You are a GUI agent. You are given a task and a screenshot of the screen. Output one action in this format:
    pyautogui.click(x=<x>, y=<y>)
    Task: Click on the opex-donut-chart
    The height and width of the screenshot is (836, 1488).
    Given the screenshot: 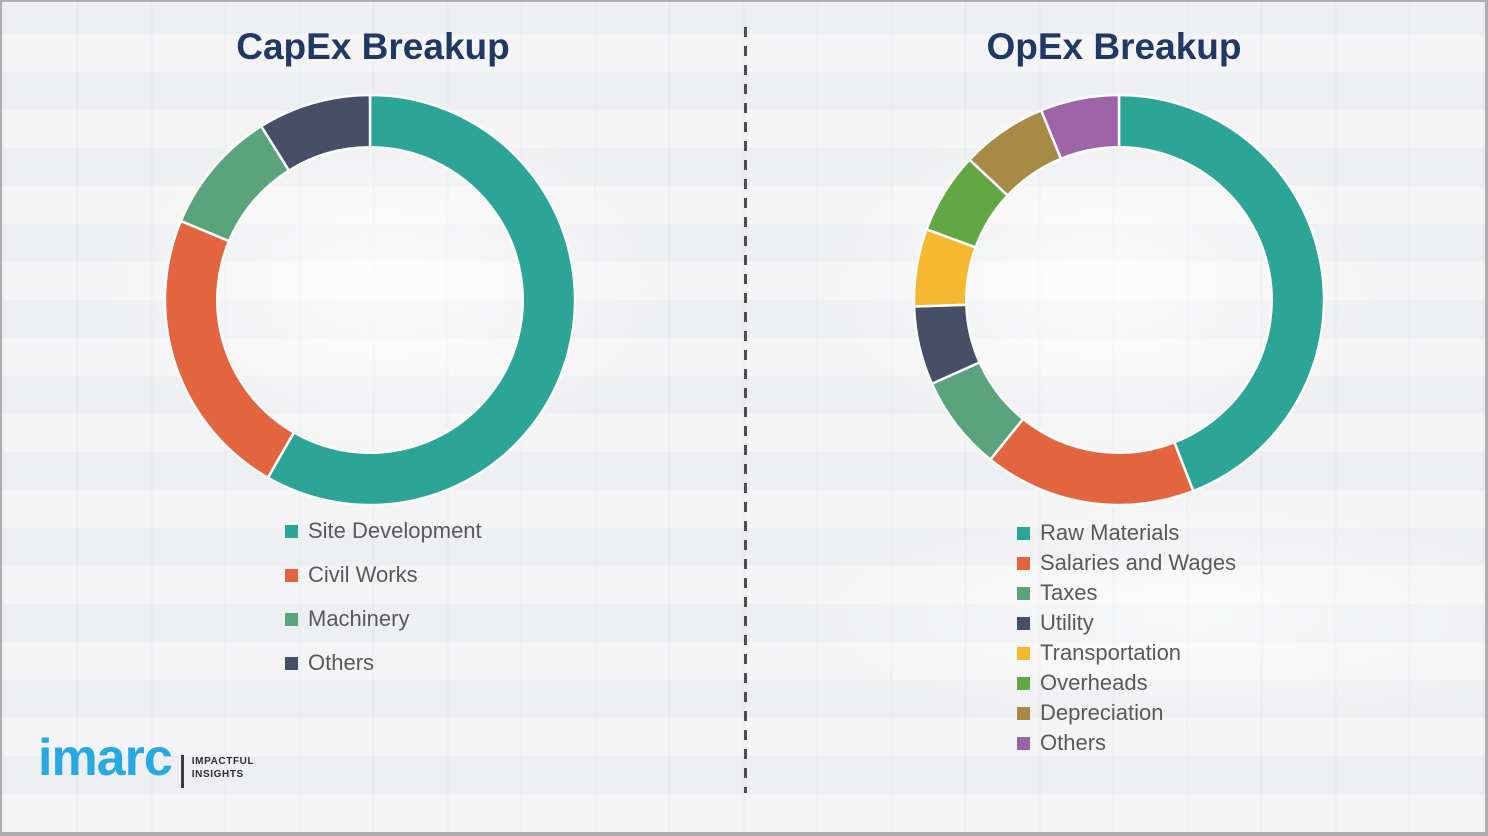 What is the action you would take?
    pyautogui.click(x=1119, y=300)
    